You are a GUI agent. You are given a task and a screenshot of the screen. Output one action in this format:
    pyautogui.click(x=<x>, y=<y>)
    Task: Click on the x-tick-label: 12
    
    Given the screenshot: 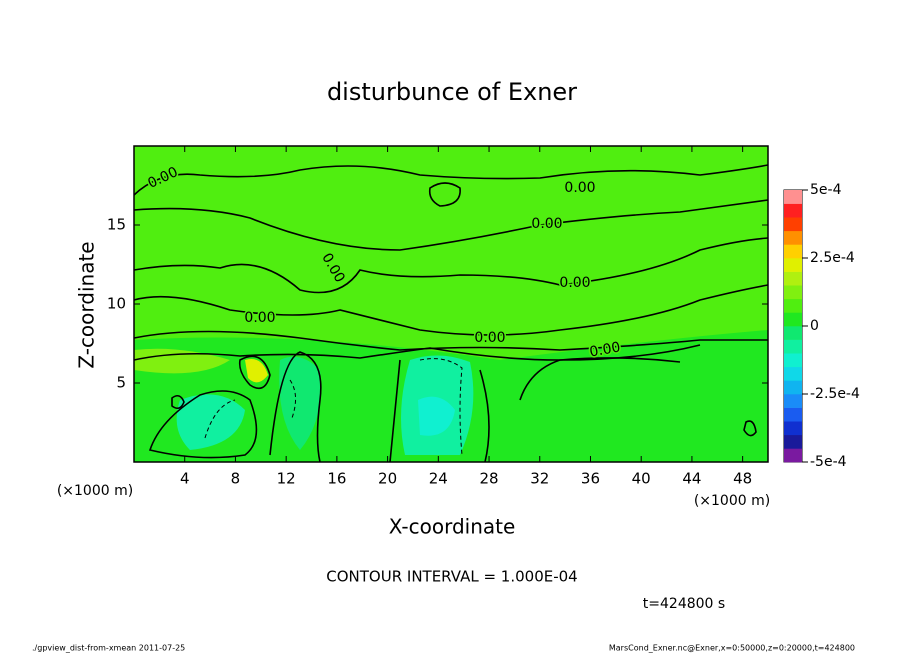 What is the action you would take?
    pyautogui.click(x=286, y=479)
    